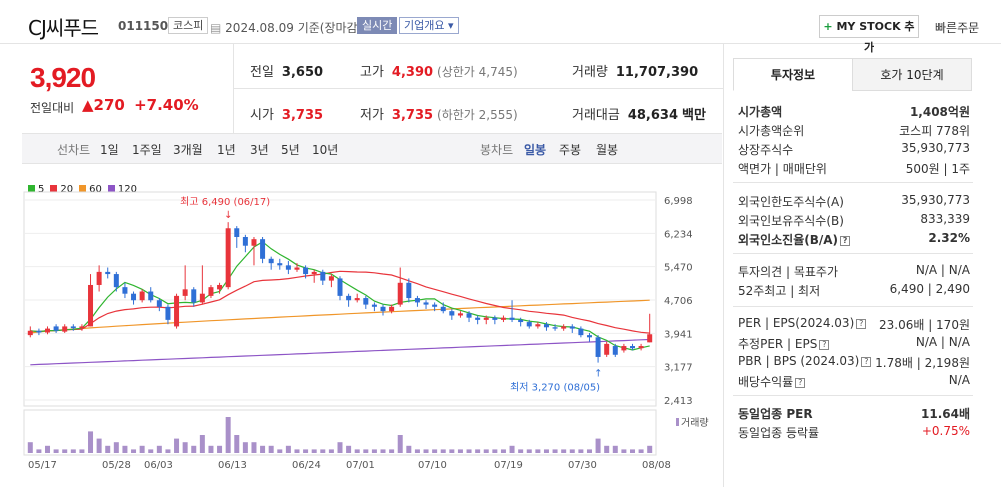 This screenshot has width=1001, height=487. Describe the element at coordinates (158, 465) in the screenshot. I see `x-tick-label: 06/03` at that location.